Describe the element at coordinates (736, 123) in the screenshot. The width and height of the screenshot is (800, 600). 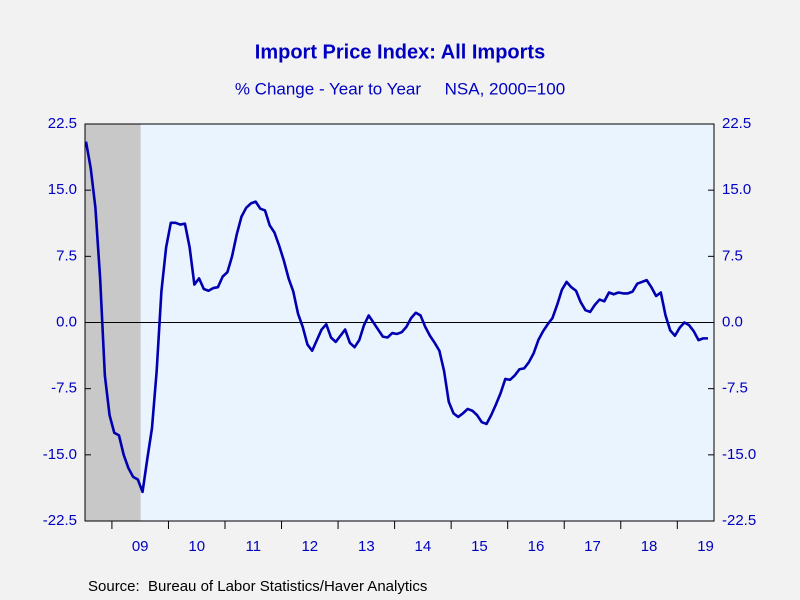
I see `y2-tick-label: 22.5` at that location.